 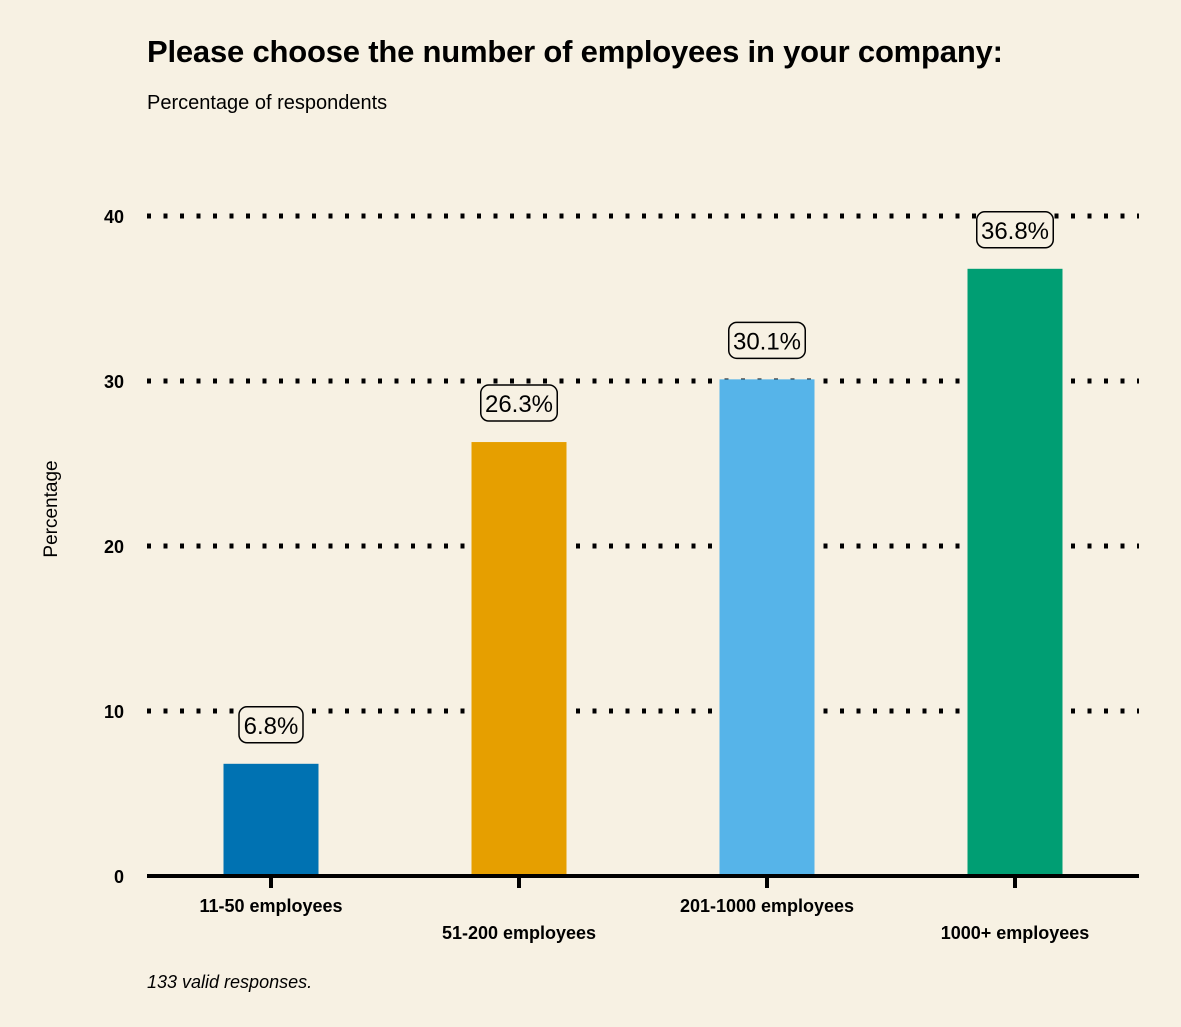 I want to click on x-tick-label: 1000+ employees, so click(x=1015, y=933).